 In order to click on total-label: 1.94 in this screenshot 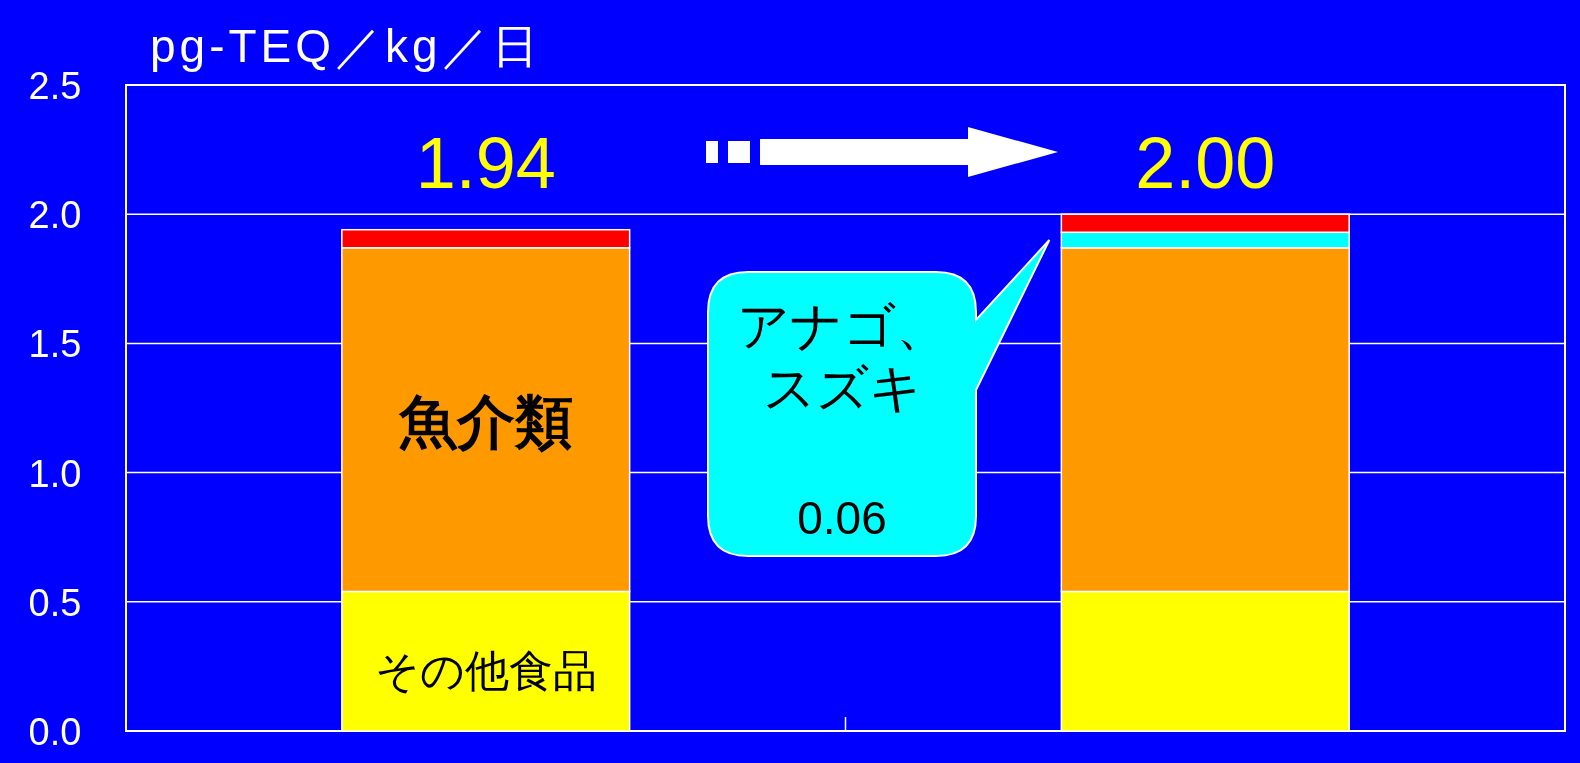, I will do `click(485, 163)`.